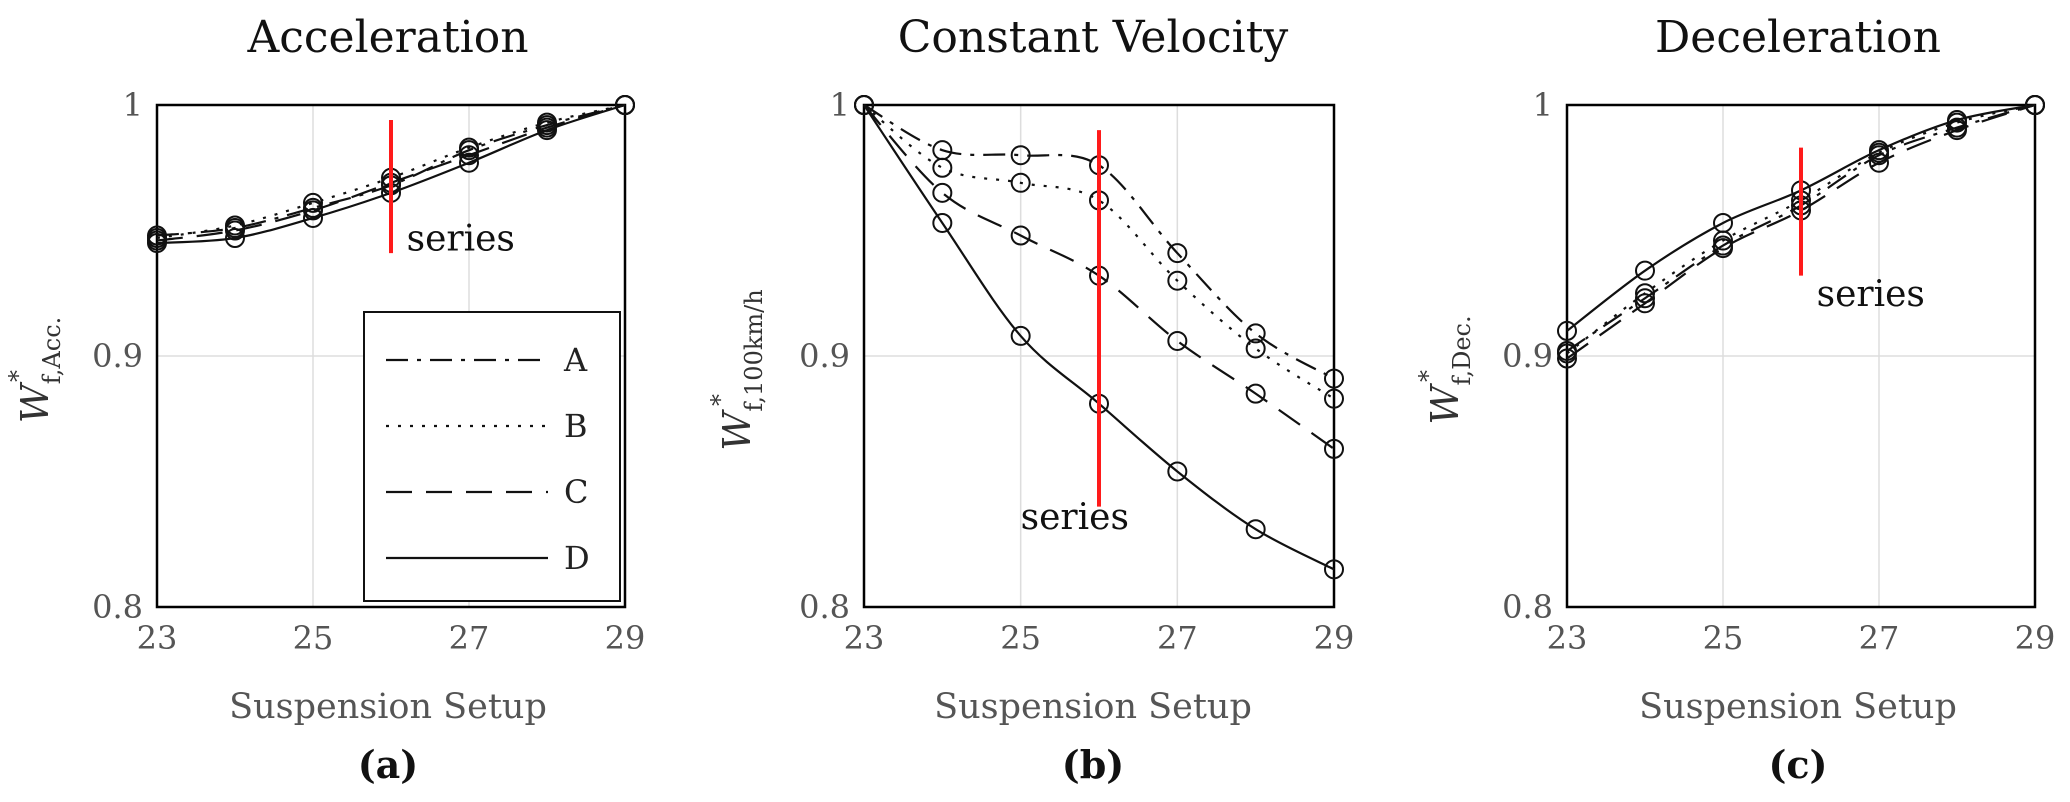 This screenshot has width=2070, height=802. I want to click on y-axis-label: Wf,Acc. *, so click(35, 370).